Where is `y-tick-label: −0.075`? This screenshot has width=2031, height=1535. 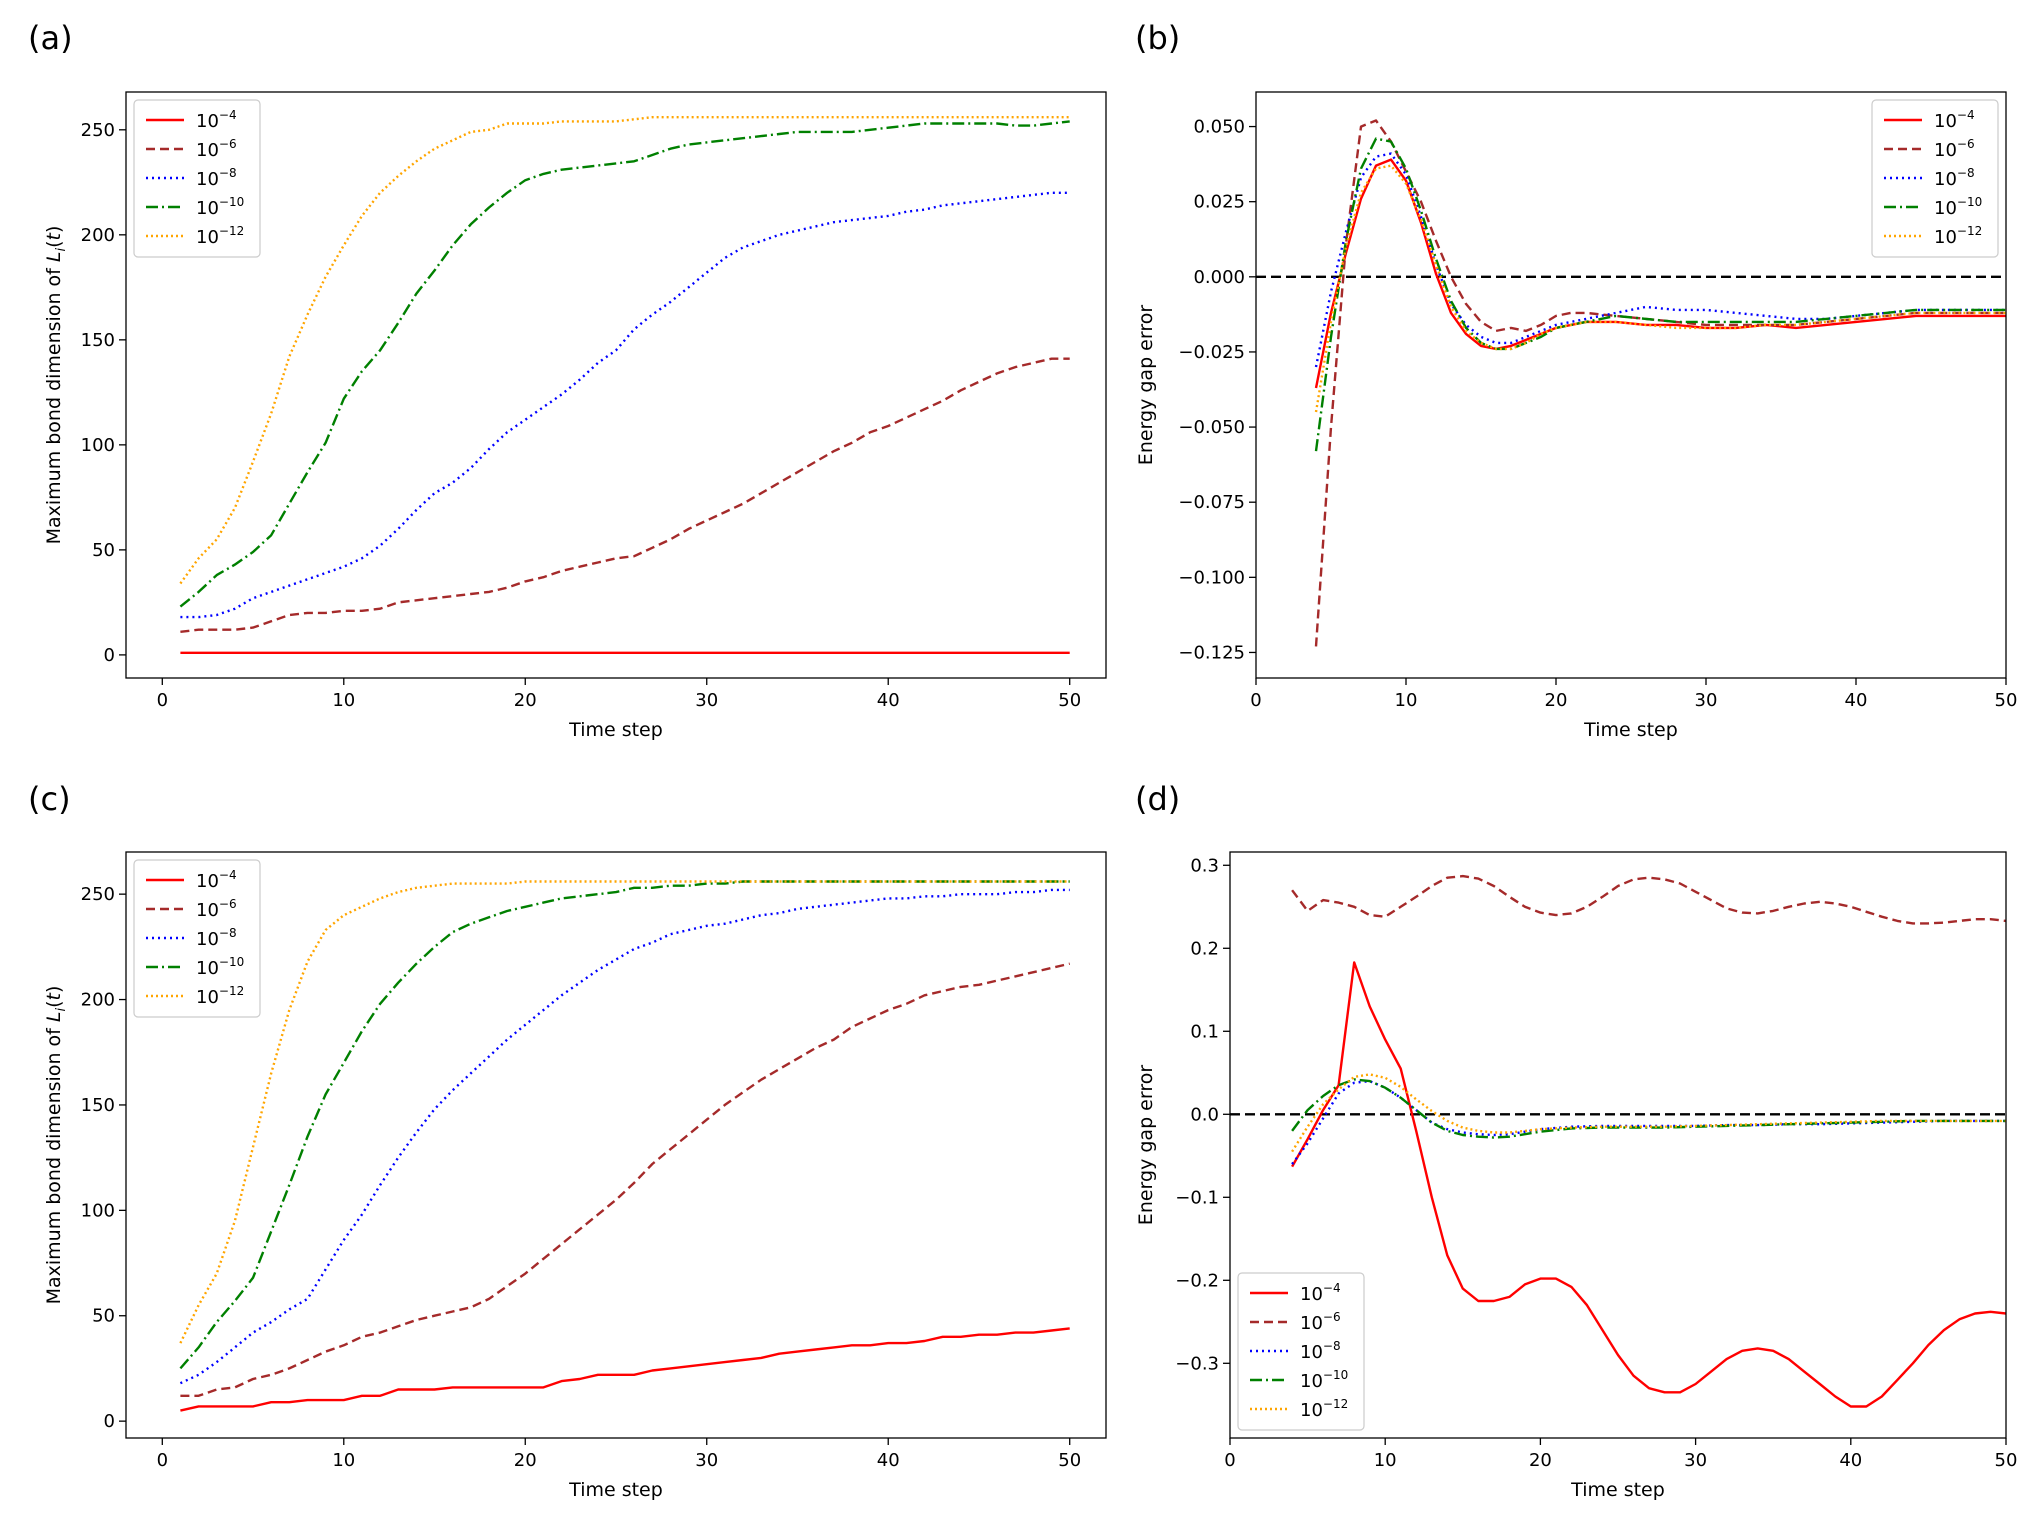 y-tick-label: −0.075 is located at coordinates (1211, 502).